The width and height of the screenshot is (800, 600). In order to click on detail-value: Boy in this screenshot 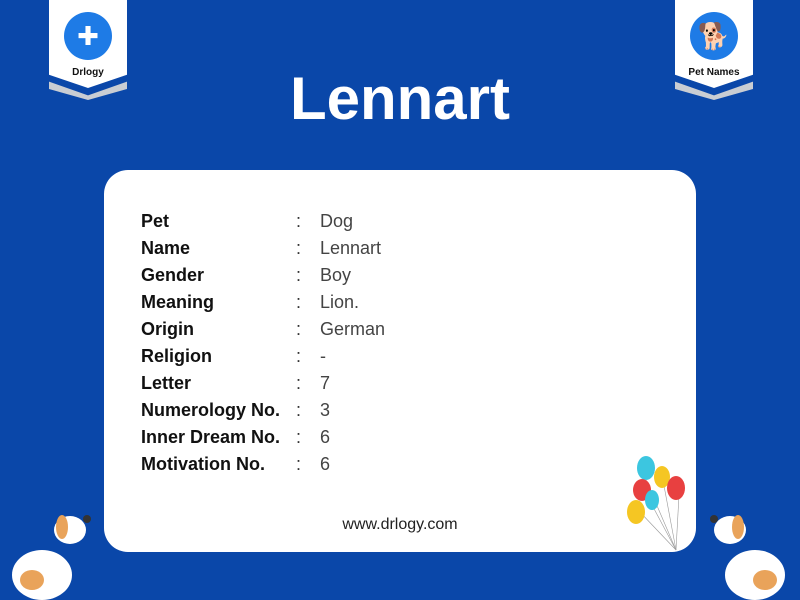, I will do `click(336, 275)`.